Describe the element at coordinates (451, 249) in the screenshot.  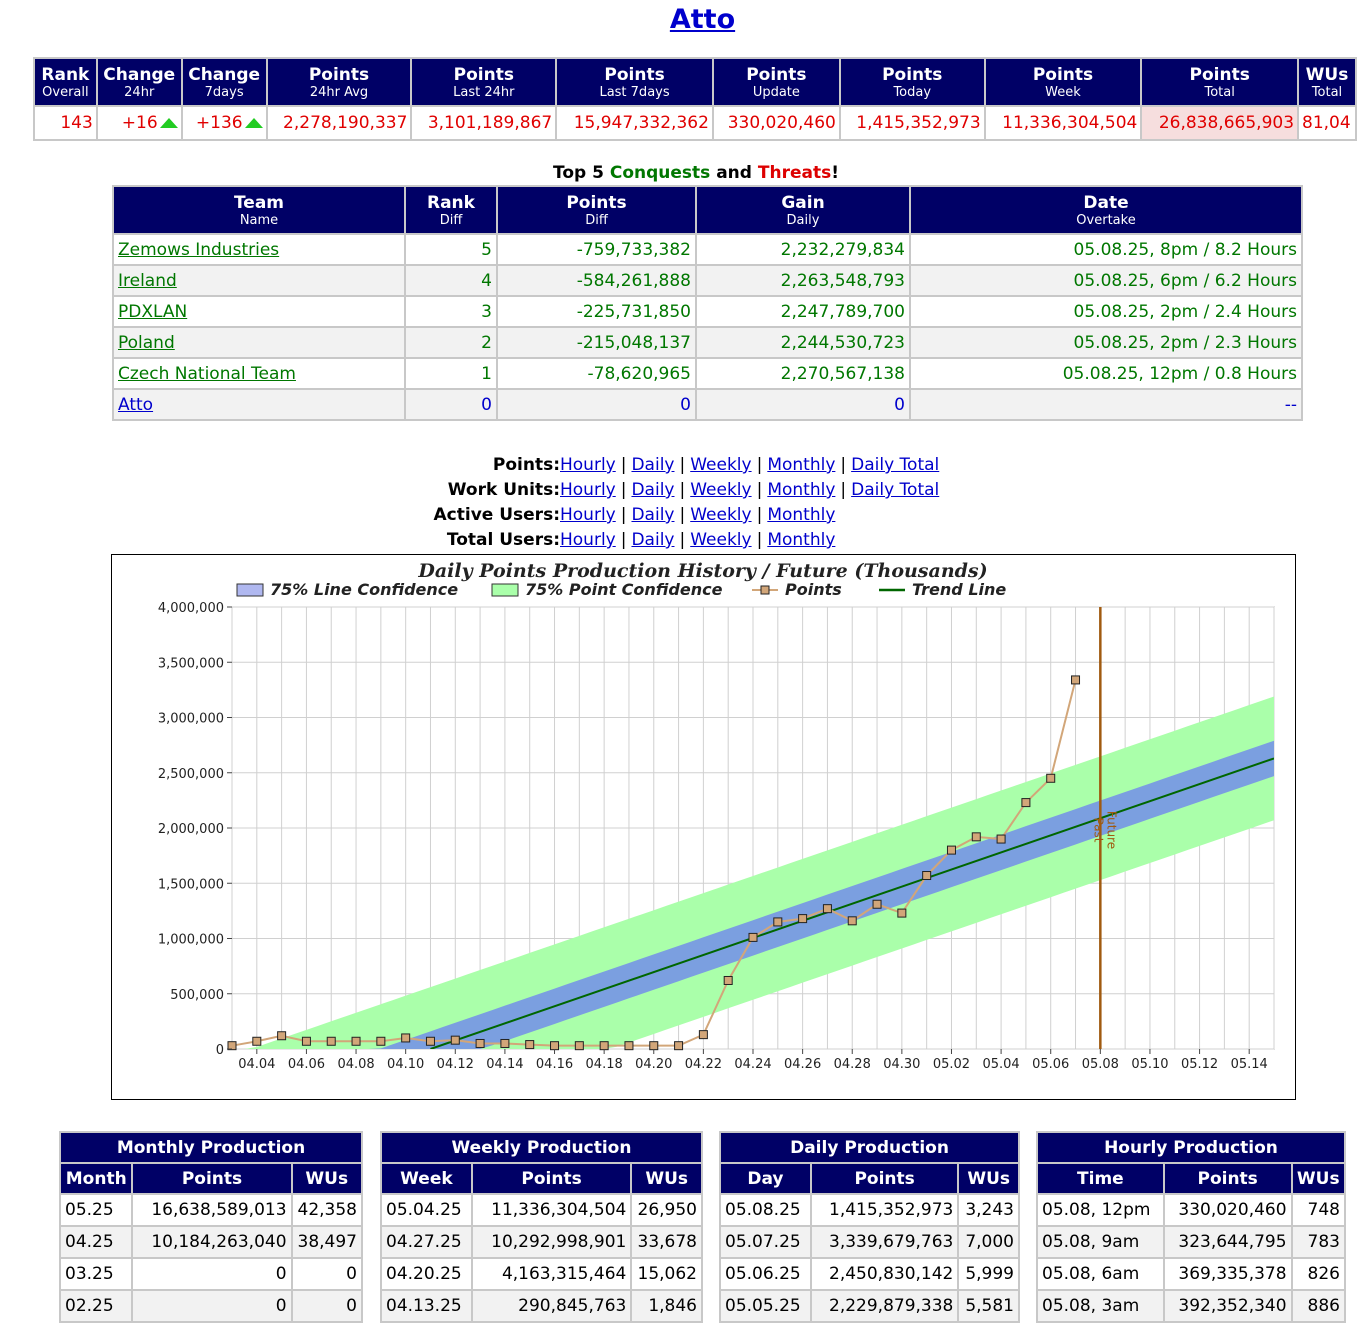
I see `conquest-rank-cell: 5` at that location.